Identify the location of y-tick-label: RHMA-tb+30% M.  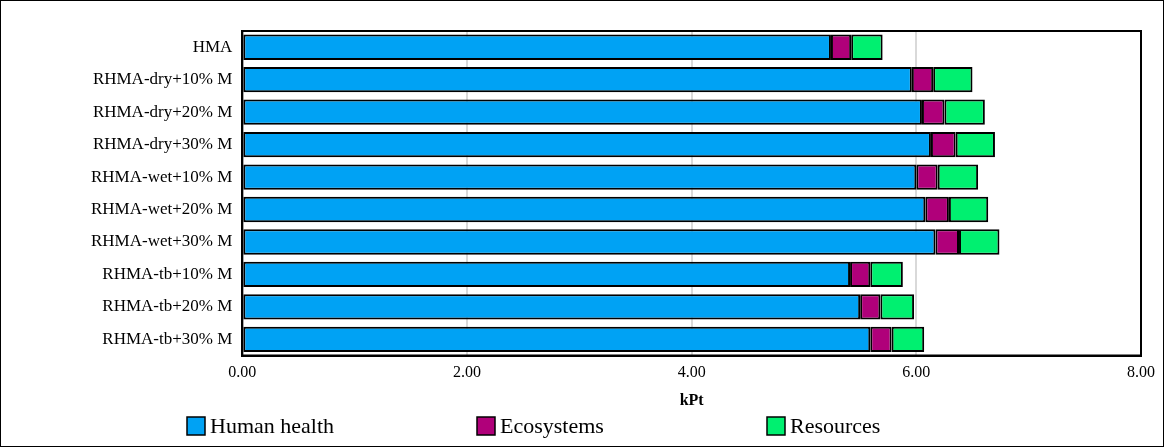
(167, 338).